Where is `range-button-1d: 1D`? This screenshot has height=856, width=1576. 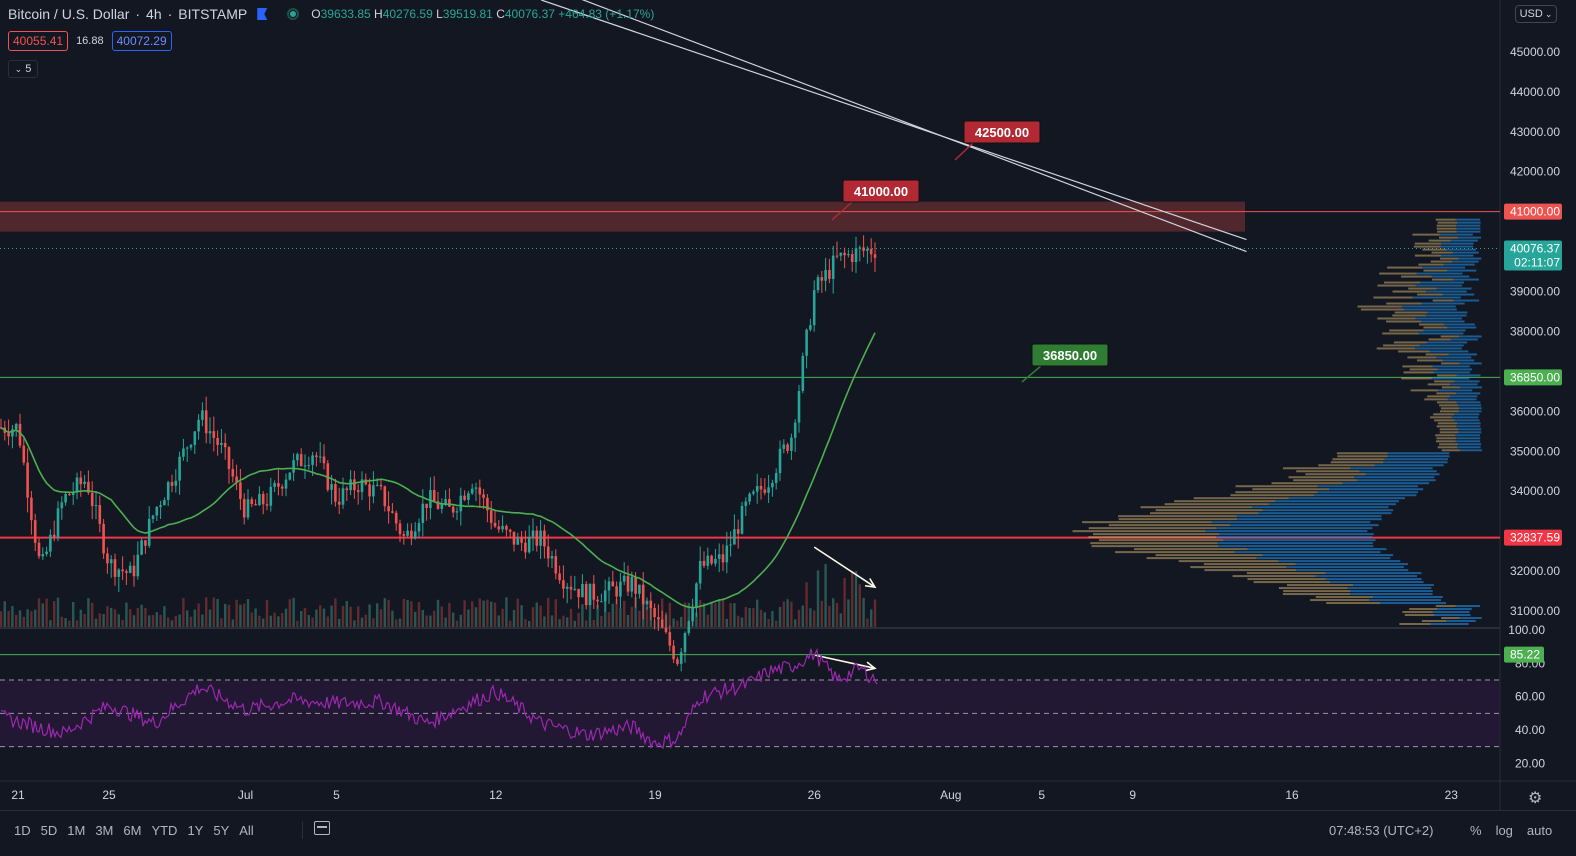
range-button-1d: 1D is located at coordinates (22, 830).